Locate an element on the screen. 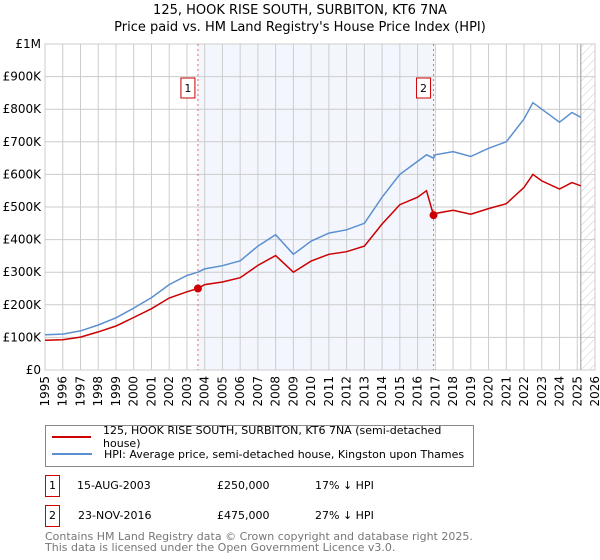  x-tick-label: 2024 is located at coordinates (560, 391).